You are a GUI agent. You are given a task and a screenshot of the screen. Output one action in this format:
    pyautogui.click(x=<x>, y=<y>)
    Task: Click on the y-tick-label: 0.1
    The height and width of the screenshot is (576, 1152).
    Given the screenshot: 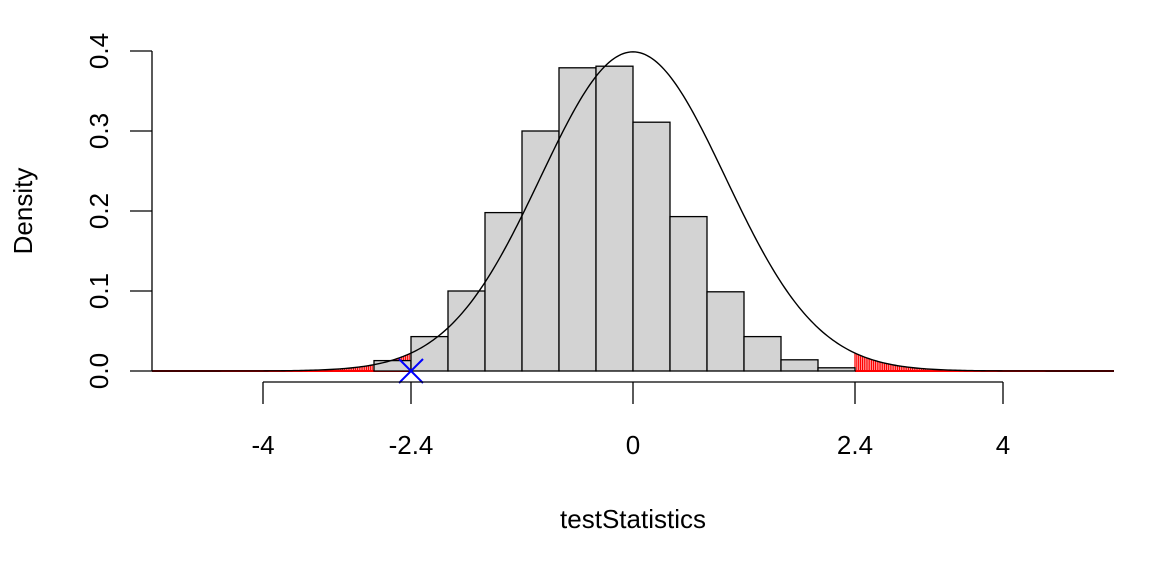 What is the action you would take?
    pyautogui.click(x=99, y=291)
    